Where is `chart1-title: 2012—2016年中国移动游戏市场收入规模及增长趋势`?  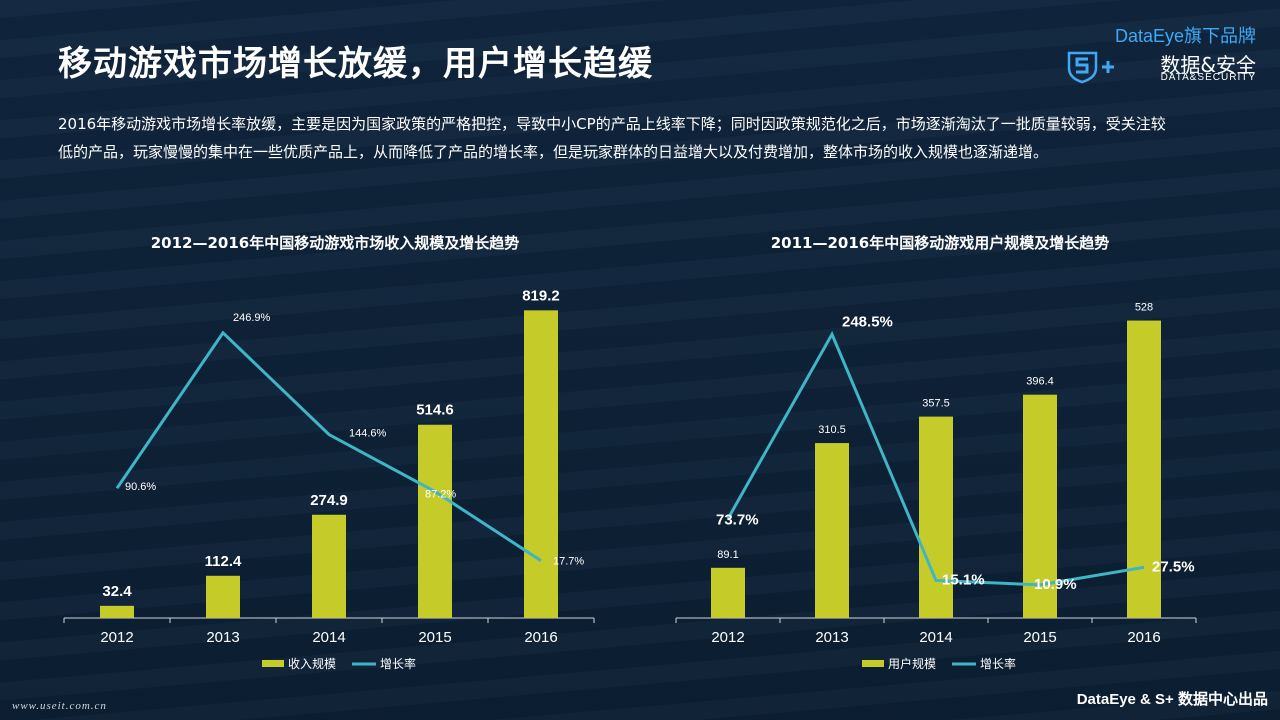
chart1-title: 2012—2016年中国移动游戏市场收入规模及增长趋势 is located at coordinates (335, 243).